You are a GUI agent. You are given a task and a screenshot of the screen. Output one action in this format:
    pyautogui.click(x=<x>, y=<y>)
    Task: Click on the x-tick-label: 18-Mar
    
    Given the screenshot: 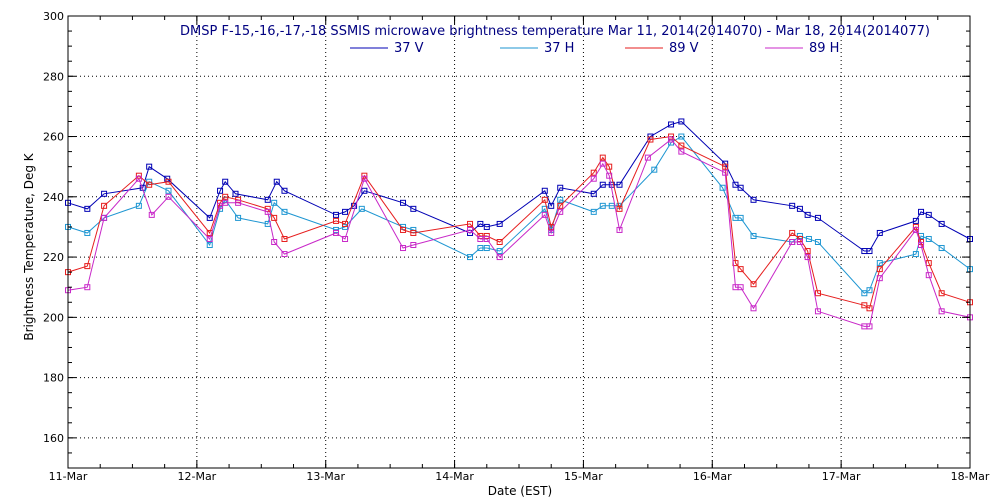 What is the action you would take?
    pyautogui.click(x=970, y=476)
    